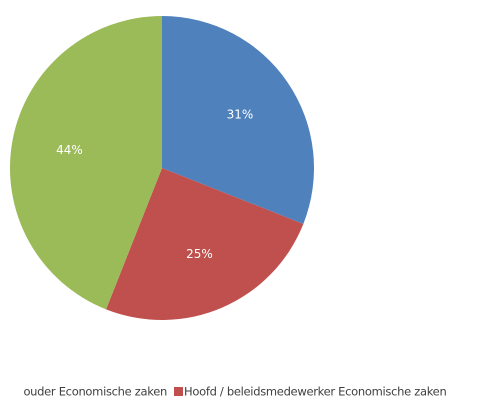  What do you see at coordinates (240, 115) in the screenshot?
I see `data-label: 31%` at bounding box center [240, 115].